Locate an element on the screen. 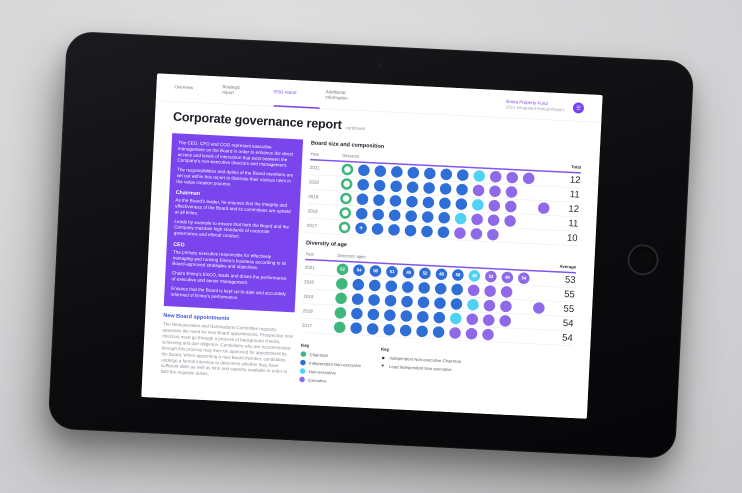 This screenshot has height=493, width=742. row-year: 2021 is located at coordinates (309, 267).